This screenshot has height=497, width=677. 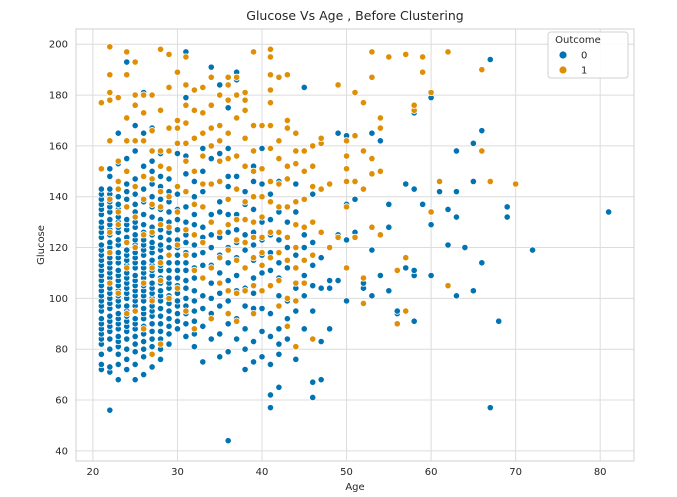 What do you see at coordinates (58, 96) in the screenshot?
I see `y-tick-label: 180` at bounding box center [58, 96].